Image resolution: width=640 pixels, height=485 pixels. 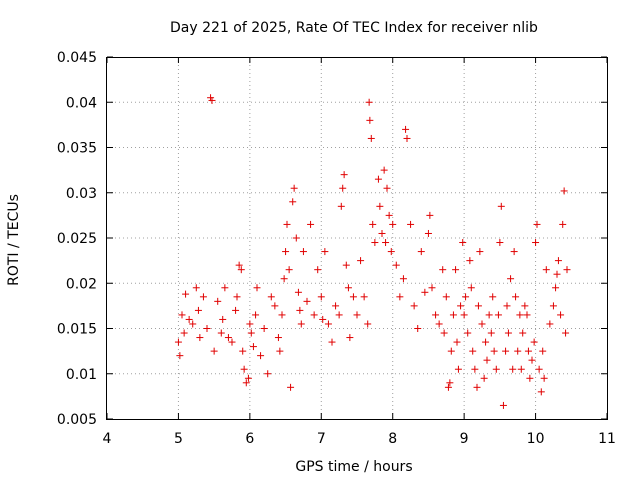 What do you see at coordinates (81, 284) in the screenshot?
I see `y-tick-label: 0.02` at bounding box center [81, 284].